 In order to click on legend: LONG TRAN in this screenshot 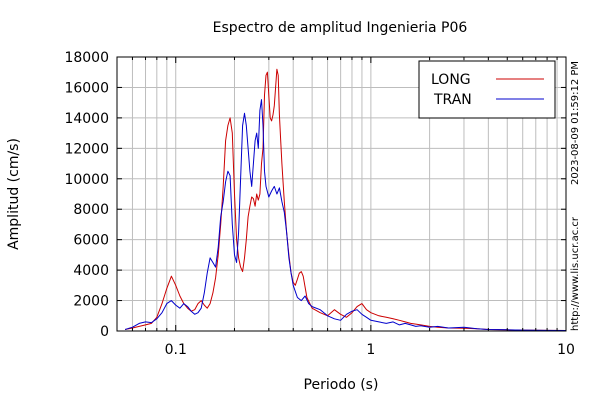, I will do `click(487, 89)`.